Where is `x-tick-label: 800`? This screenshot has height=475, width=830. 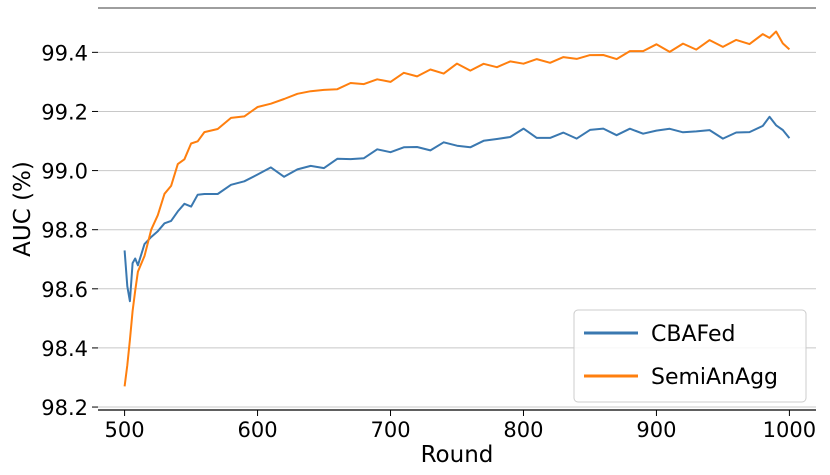 x-tick-label: 800 is located at coordinates (523, 430).